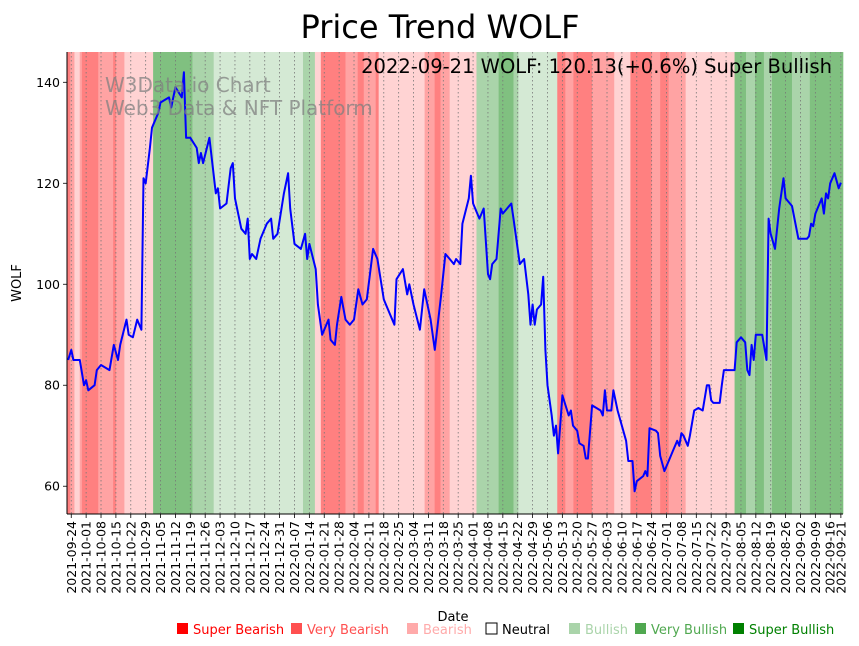  Describe the element at coordinates (696, 557) in the screenshot. I see `x-tick-label: 2022-07-15` at that location.